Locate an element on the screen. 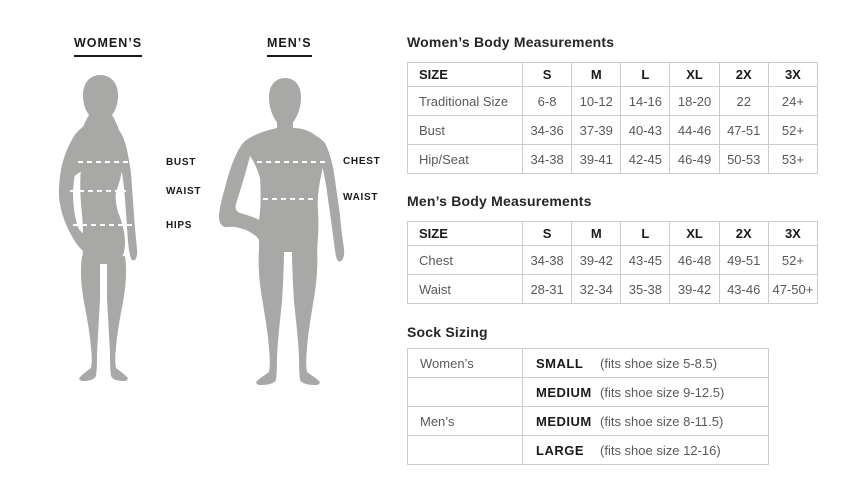  row-label: Chest is located at coordinates (465, 260).